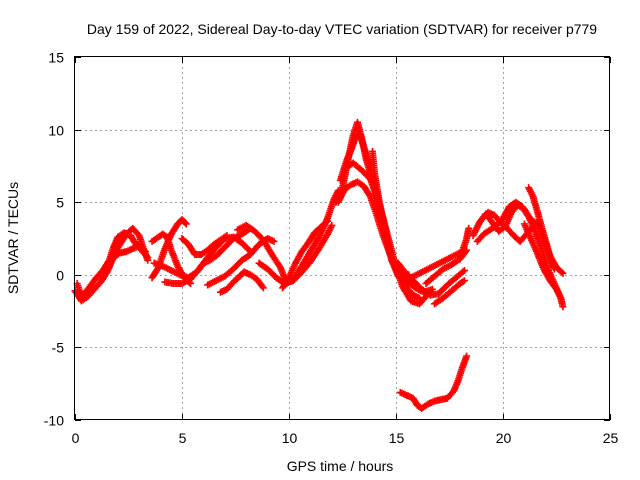 The image size is (640, 480). What do you see at coordinates (60, 203) in the screenshot?
I see `y-tick-label: 5` at bounding box center [60, 203].